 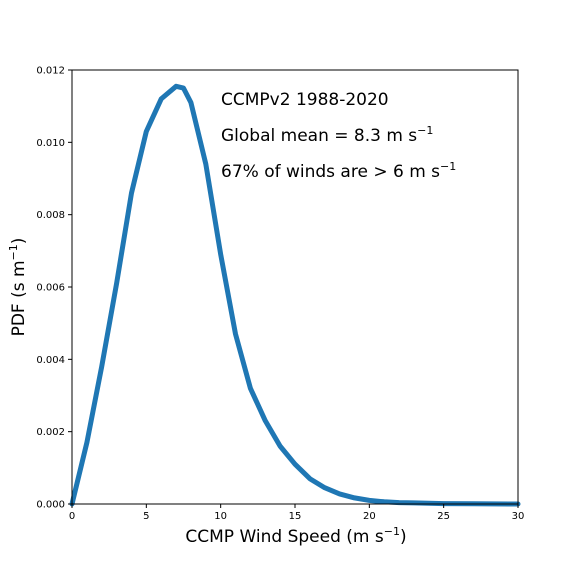 I want to click on annotation-percent-winds: 67% of winds are > 6 m s−1, so click(x=338, y=171).